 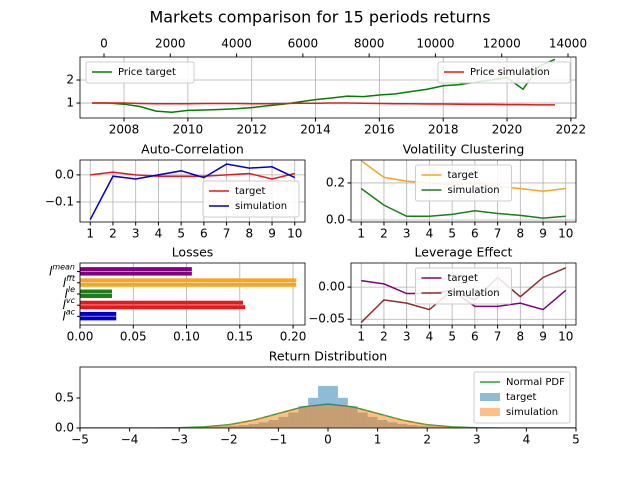 What do you see at coordinates (179, 440) in the screenshot?
I see `x-tick-label: −3` at bounding box center [179, 440].